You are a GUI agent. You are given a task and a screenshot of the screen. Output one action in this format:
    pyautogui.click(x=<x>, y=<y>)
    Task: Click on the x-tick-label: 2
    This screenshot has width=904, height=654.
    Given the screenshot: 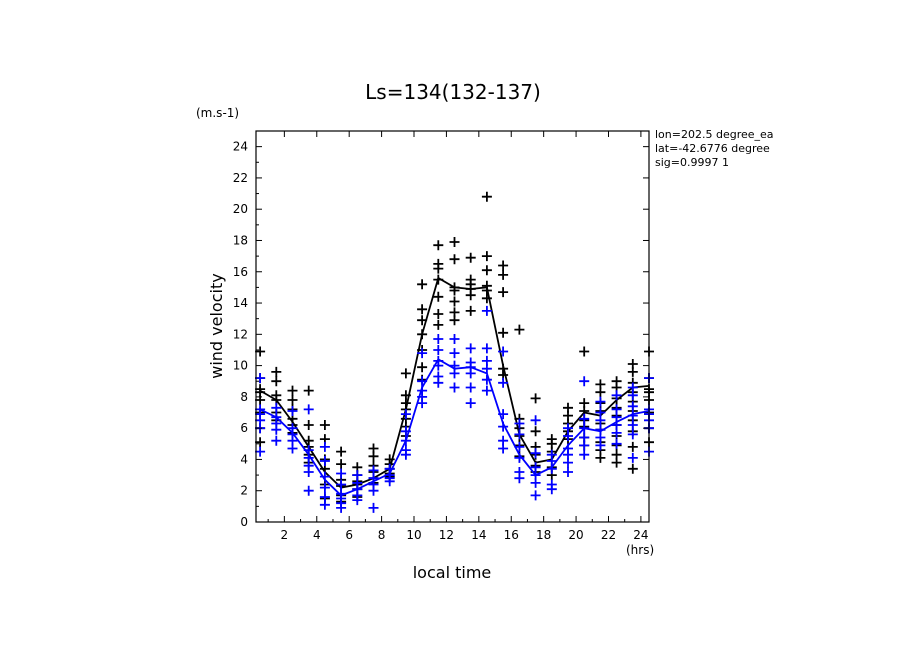 What is the action you would take?
    pyautogui.click(x=285, y=535)
    